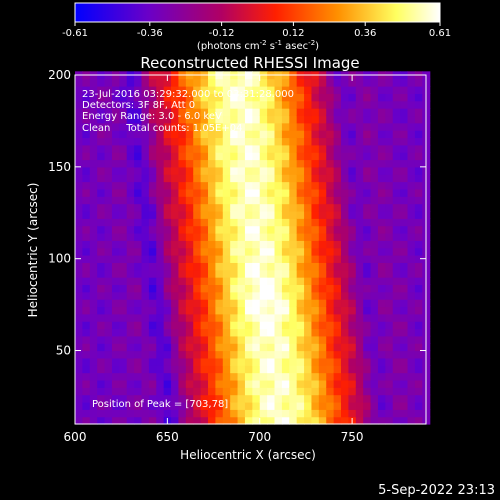 This screenshot has width=500, height=500. What do you see at coordinates (160, 404) in the screenshot?
I see `peak-position-label: Position of Peak = [703,78]` at bounding box center [160, 404].